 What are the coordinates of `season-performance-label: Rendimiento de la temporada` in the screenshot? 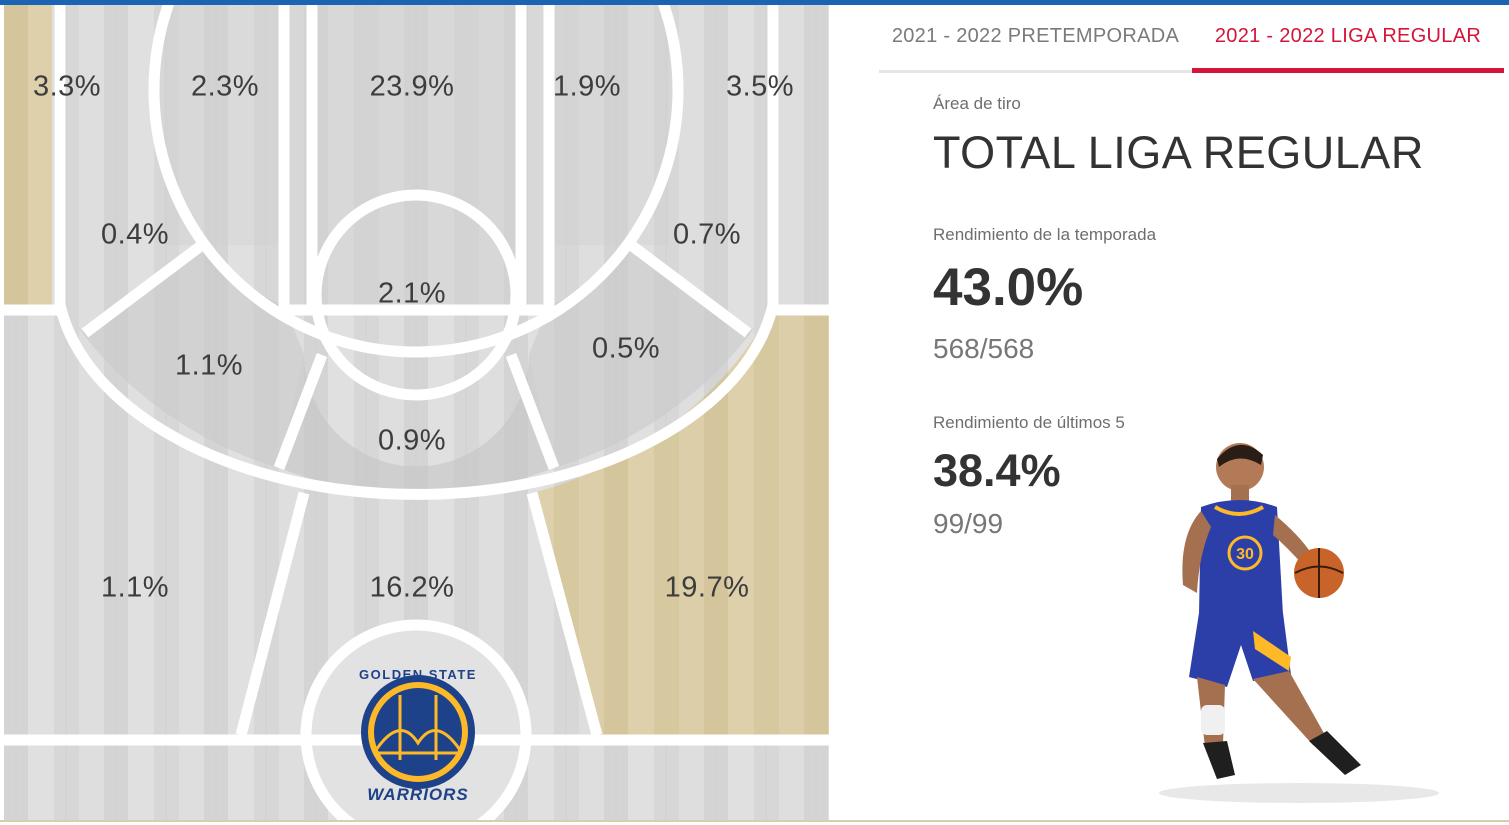 It's located at (1045, 234).